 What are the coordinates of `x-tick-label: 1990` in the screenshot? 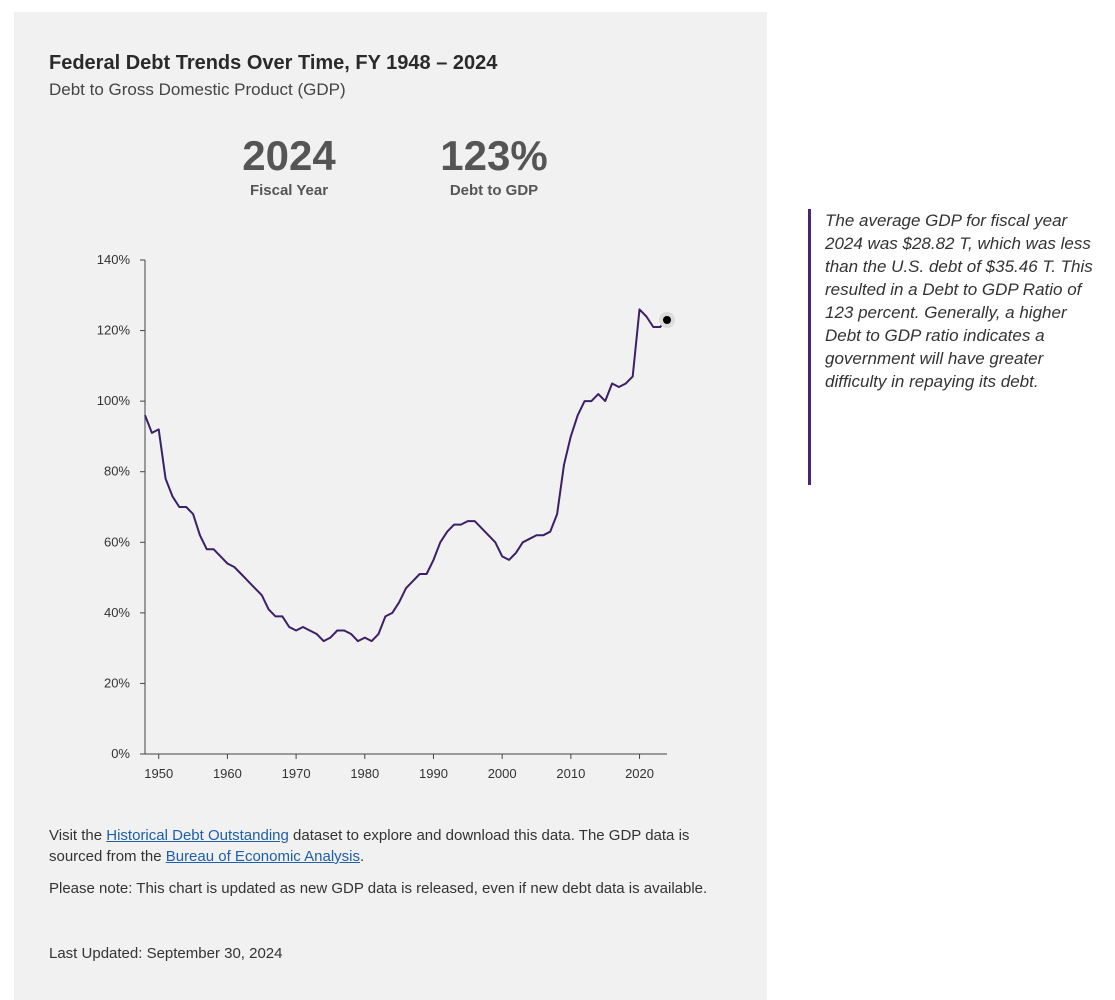 It's located at (433, 773).